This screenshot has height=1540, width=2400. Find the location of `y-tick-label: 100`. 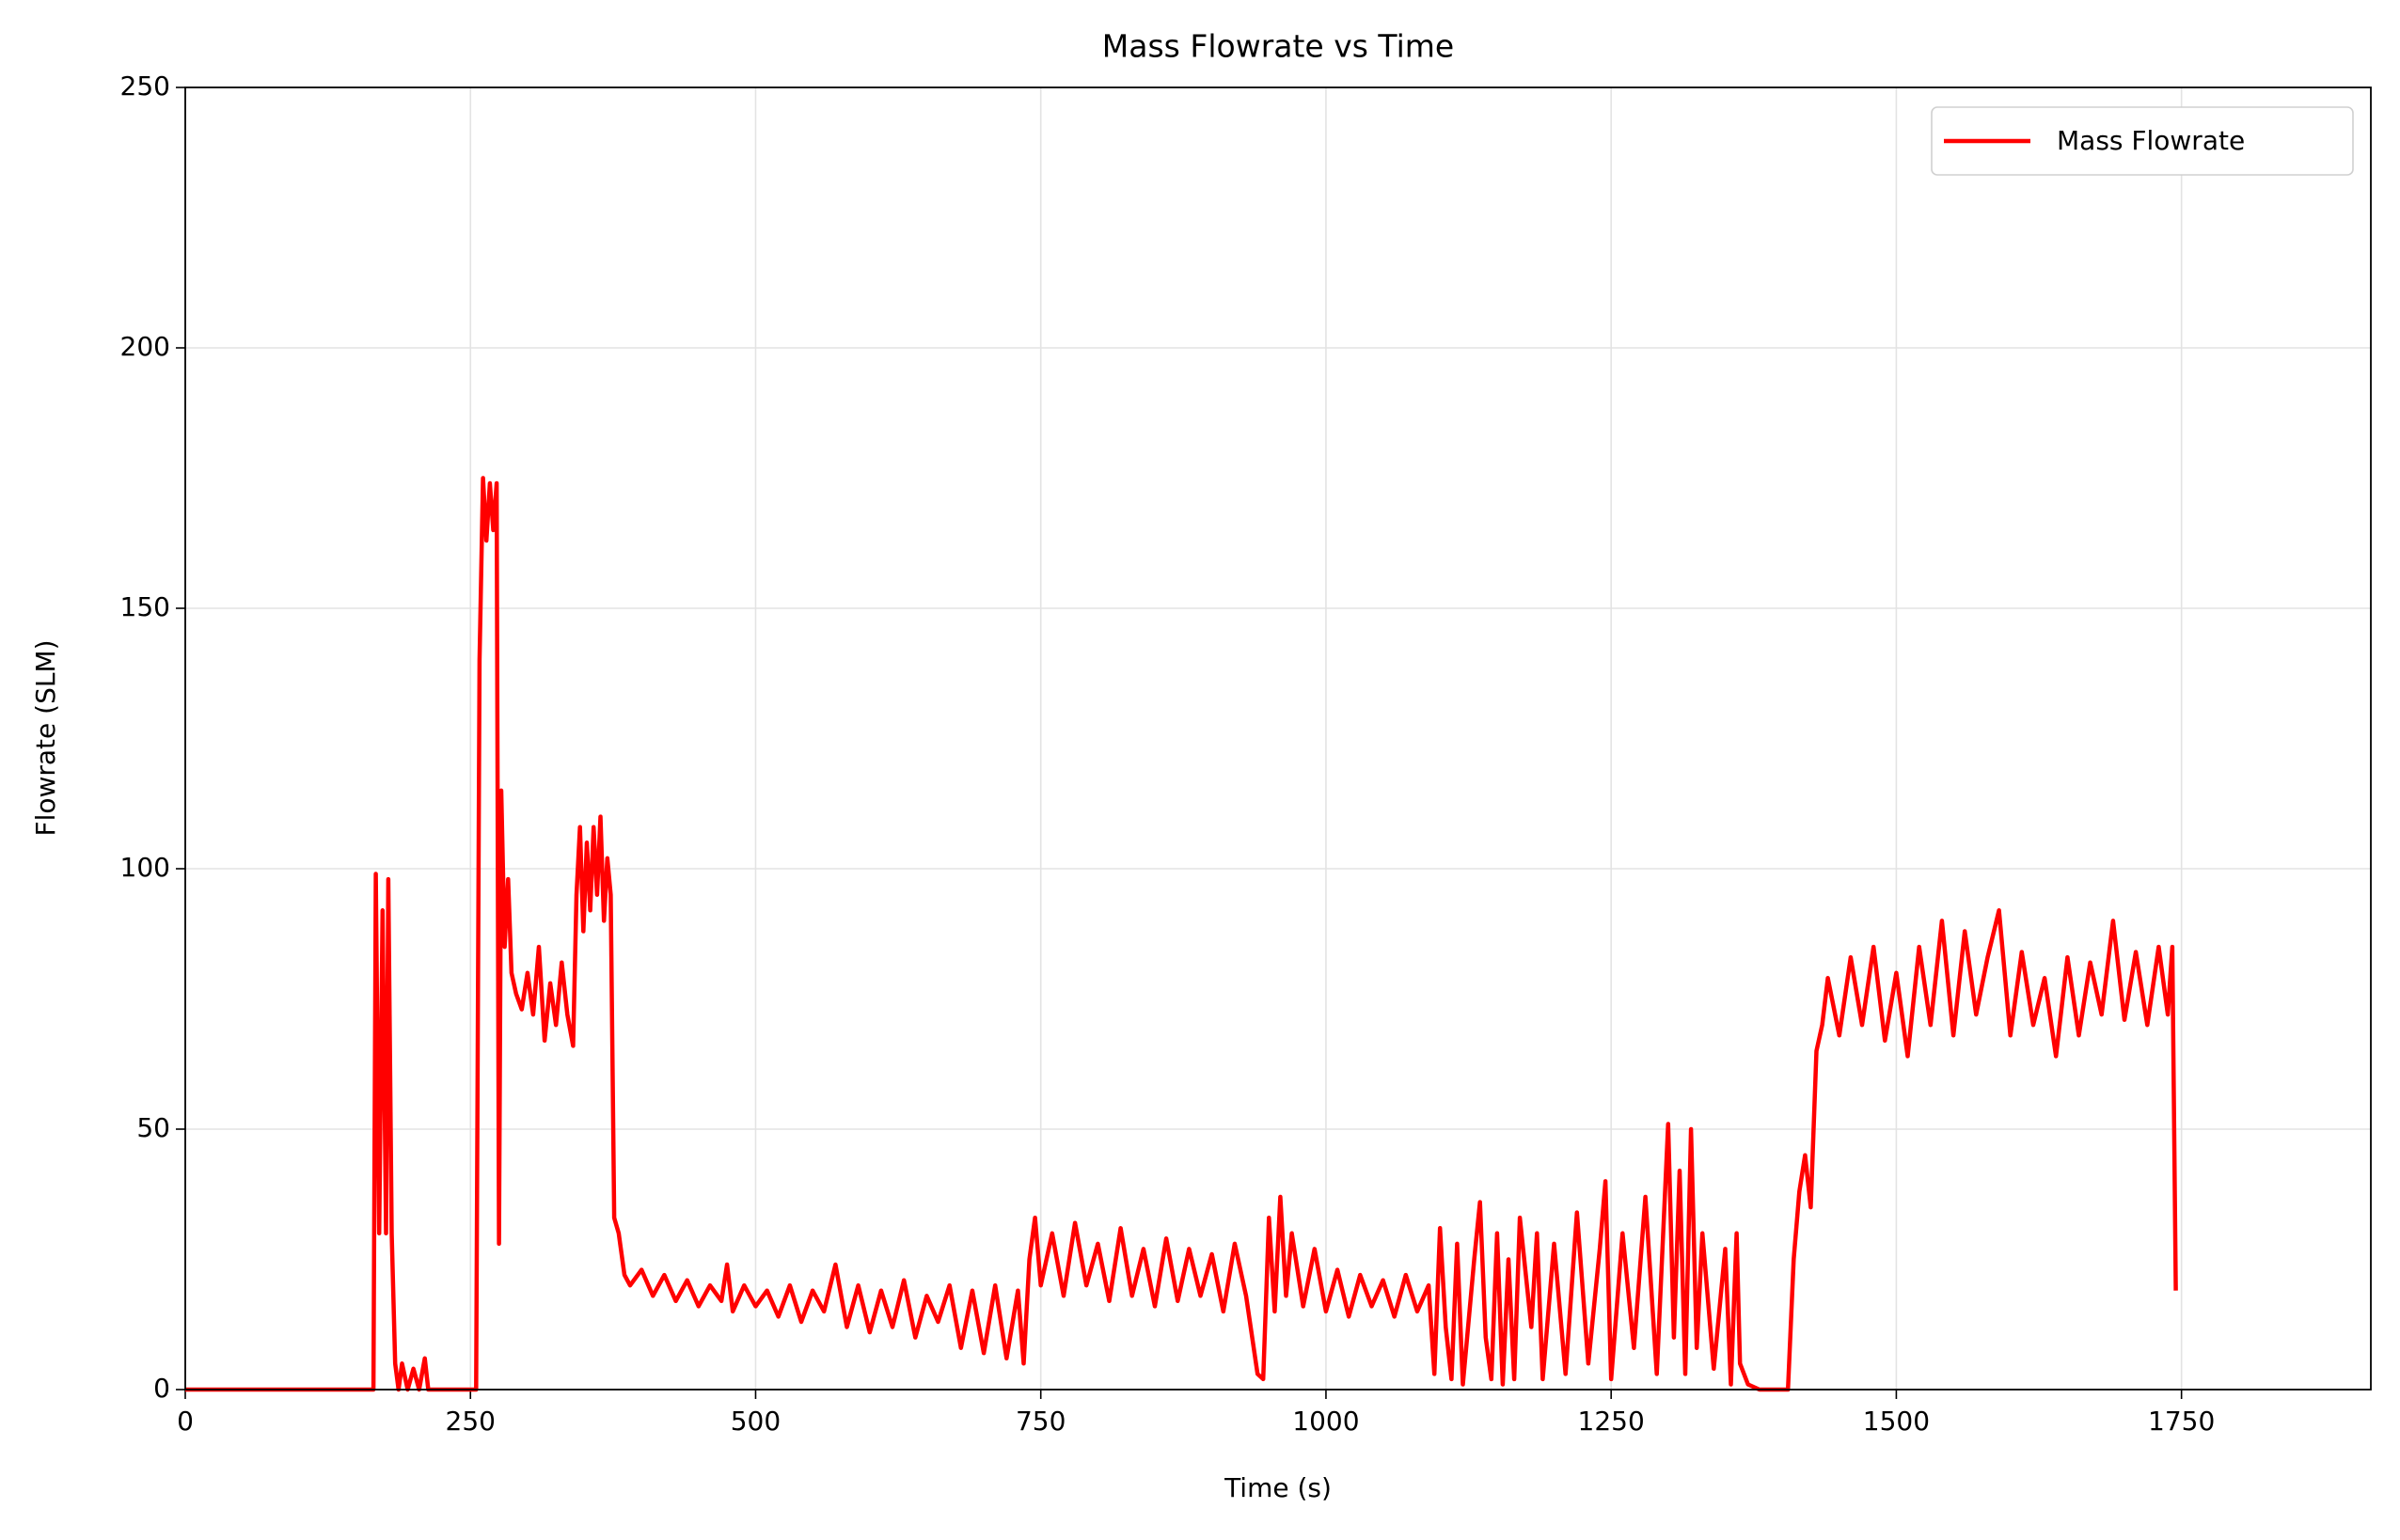

y-tick-label: 100 is located at coordinates (145, 867).